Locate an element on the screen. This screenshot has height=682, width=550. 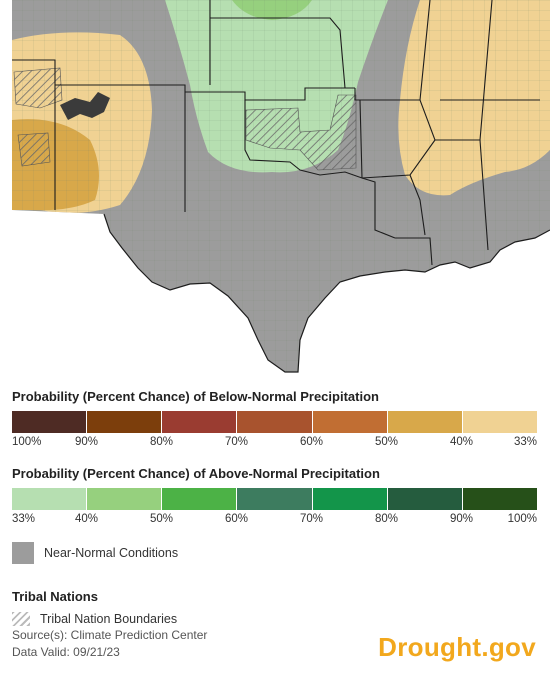
below-normal-scale is located at coordinates (274, 422).